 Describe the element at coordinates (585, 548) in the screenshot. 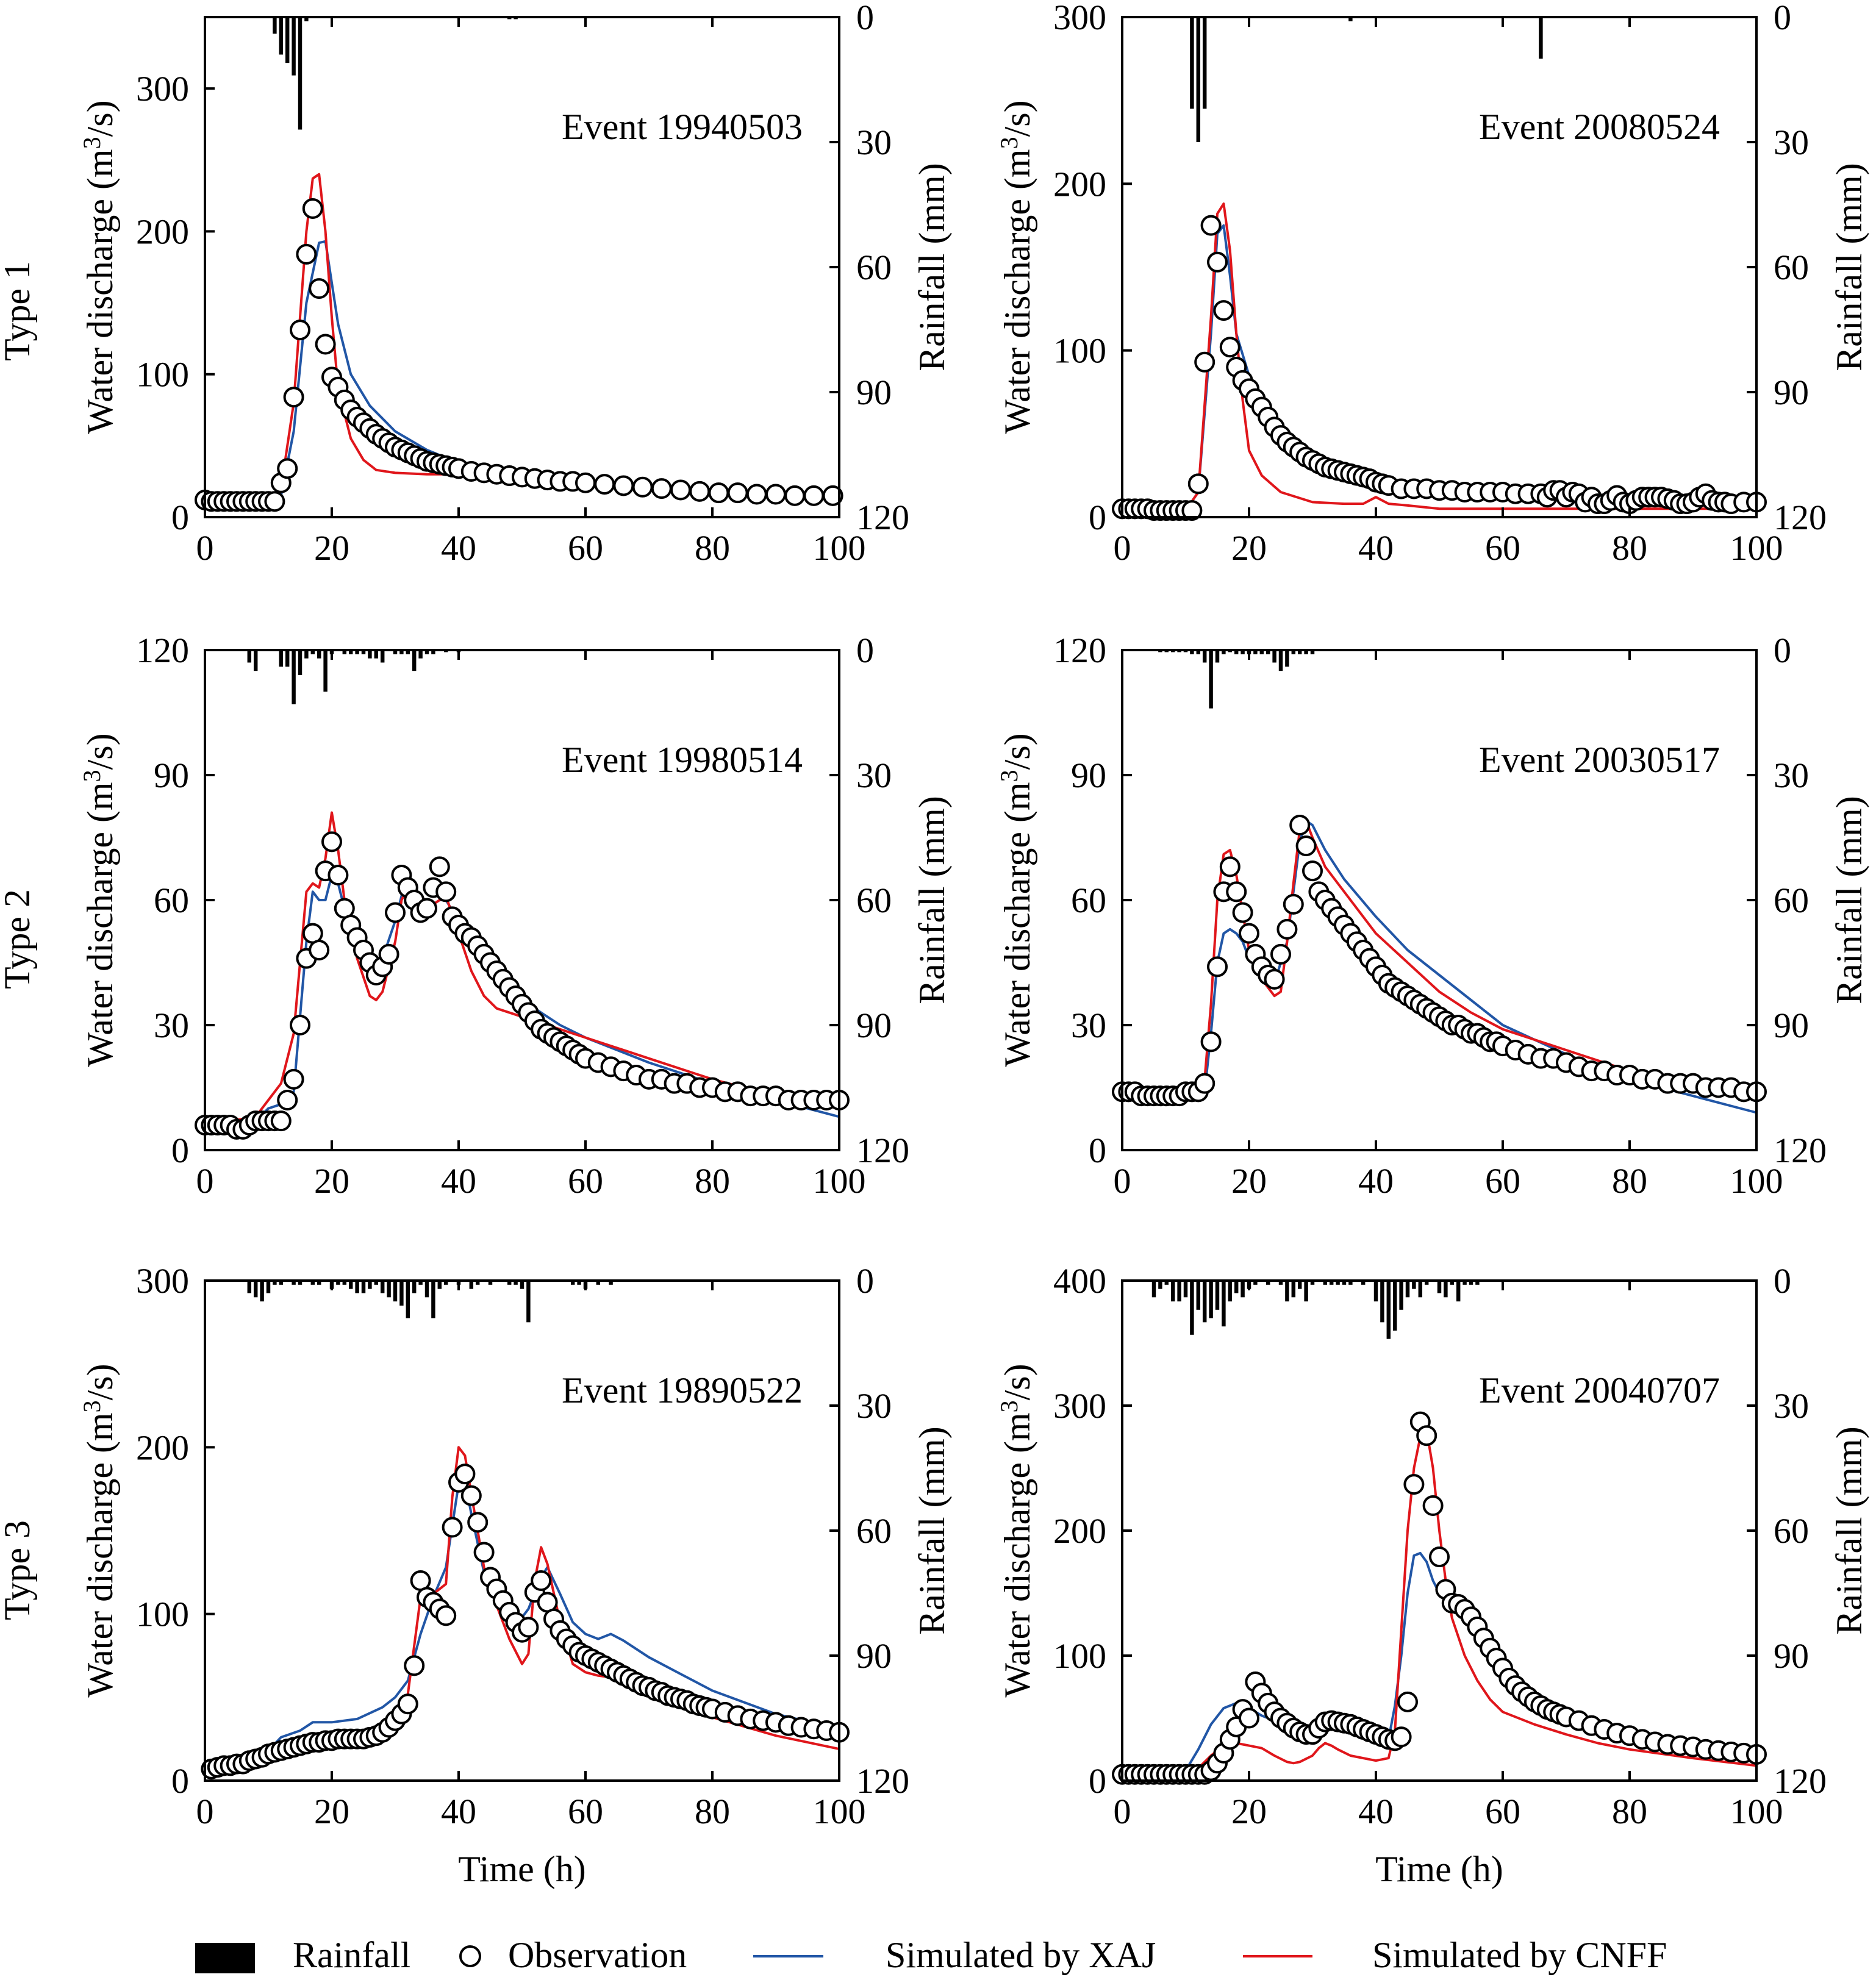

I see `x-tick-label: 60` at that location.